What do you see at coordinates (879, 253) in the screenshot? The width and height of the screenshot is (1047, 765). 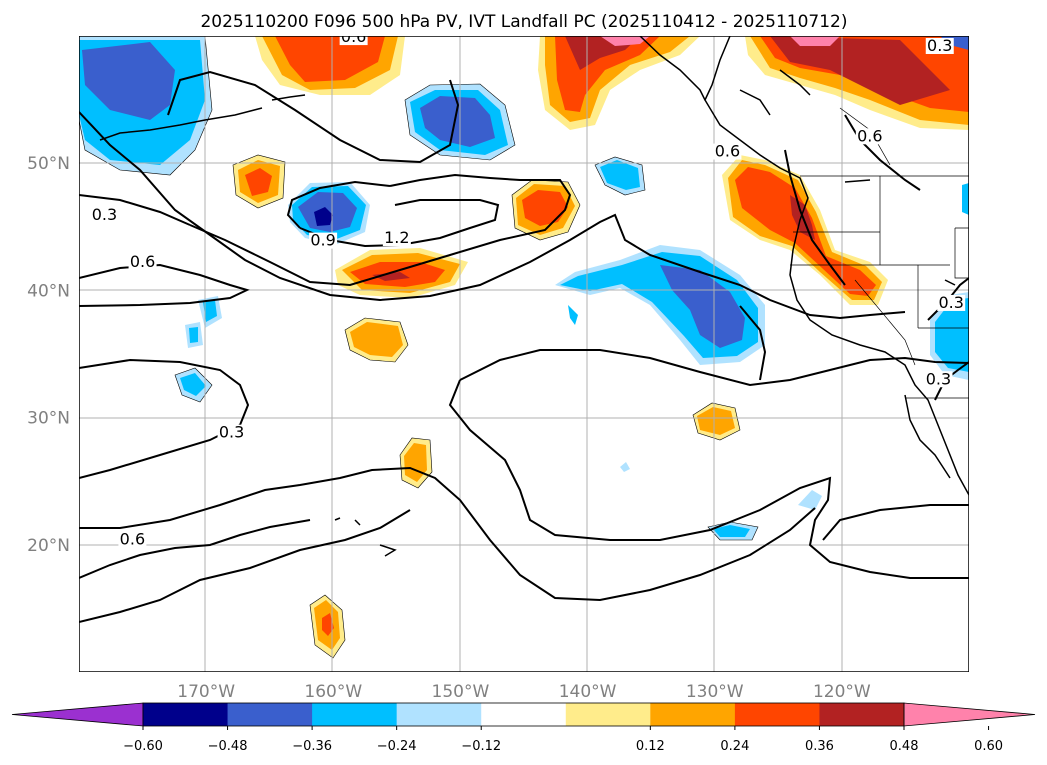 I see `political-borders` at bounding box center [879, 253].